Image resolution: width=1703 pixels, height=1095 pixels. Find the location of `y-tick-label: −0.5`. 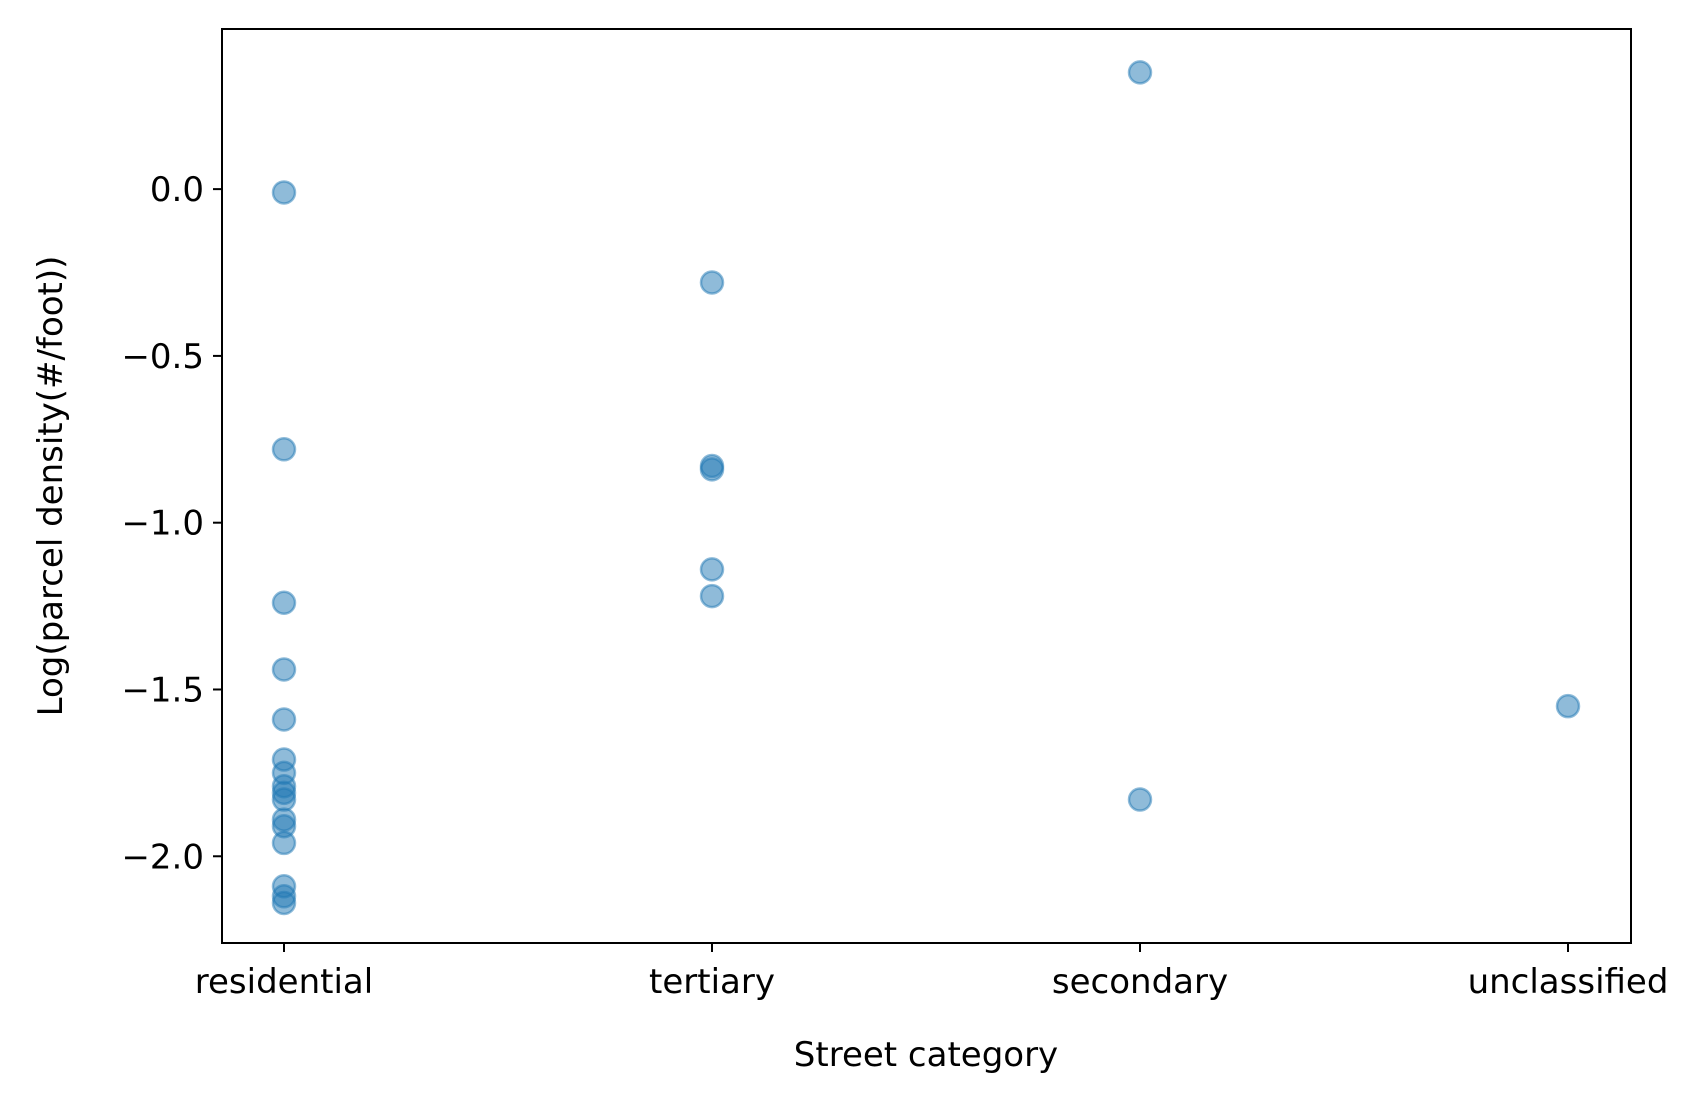

y-tick-label: −0.5 is located at coordinates (162, 357).